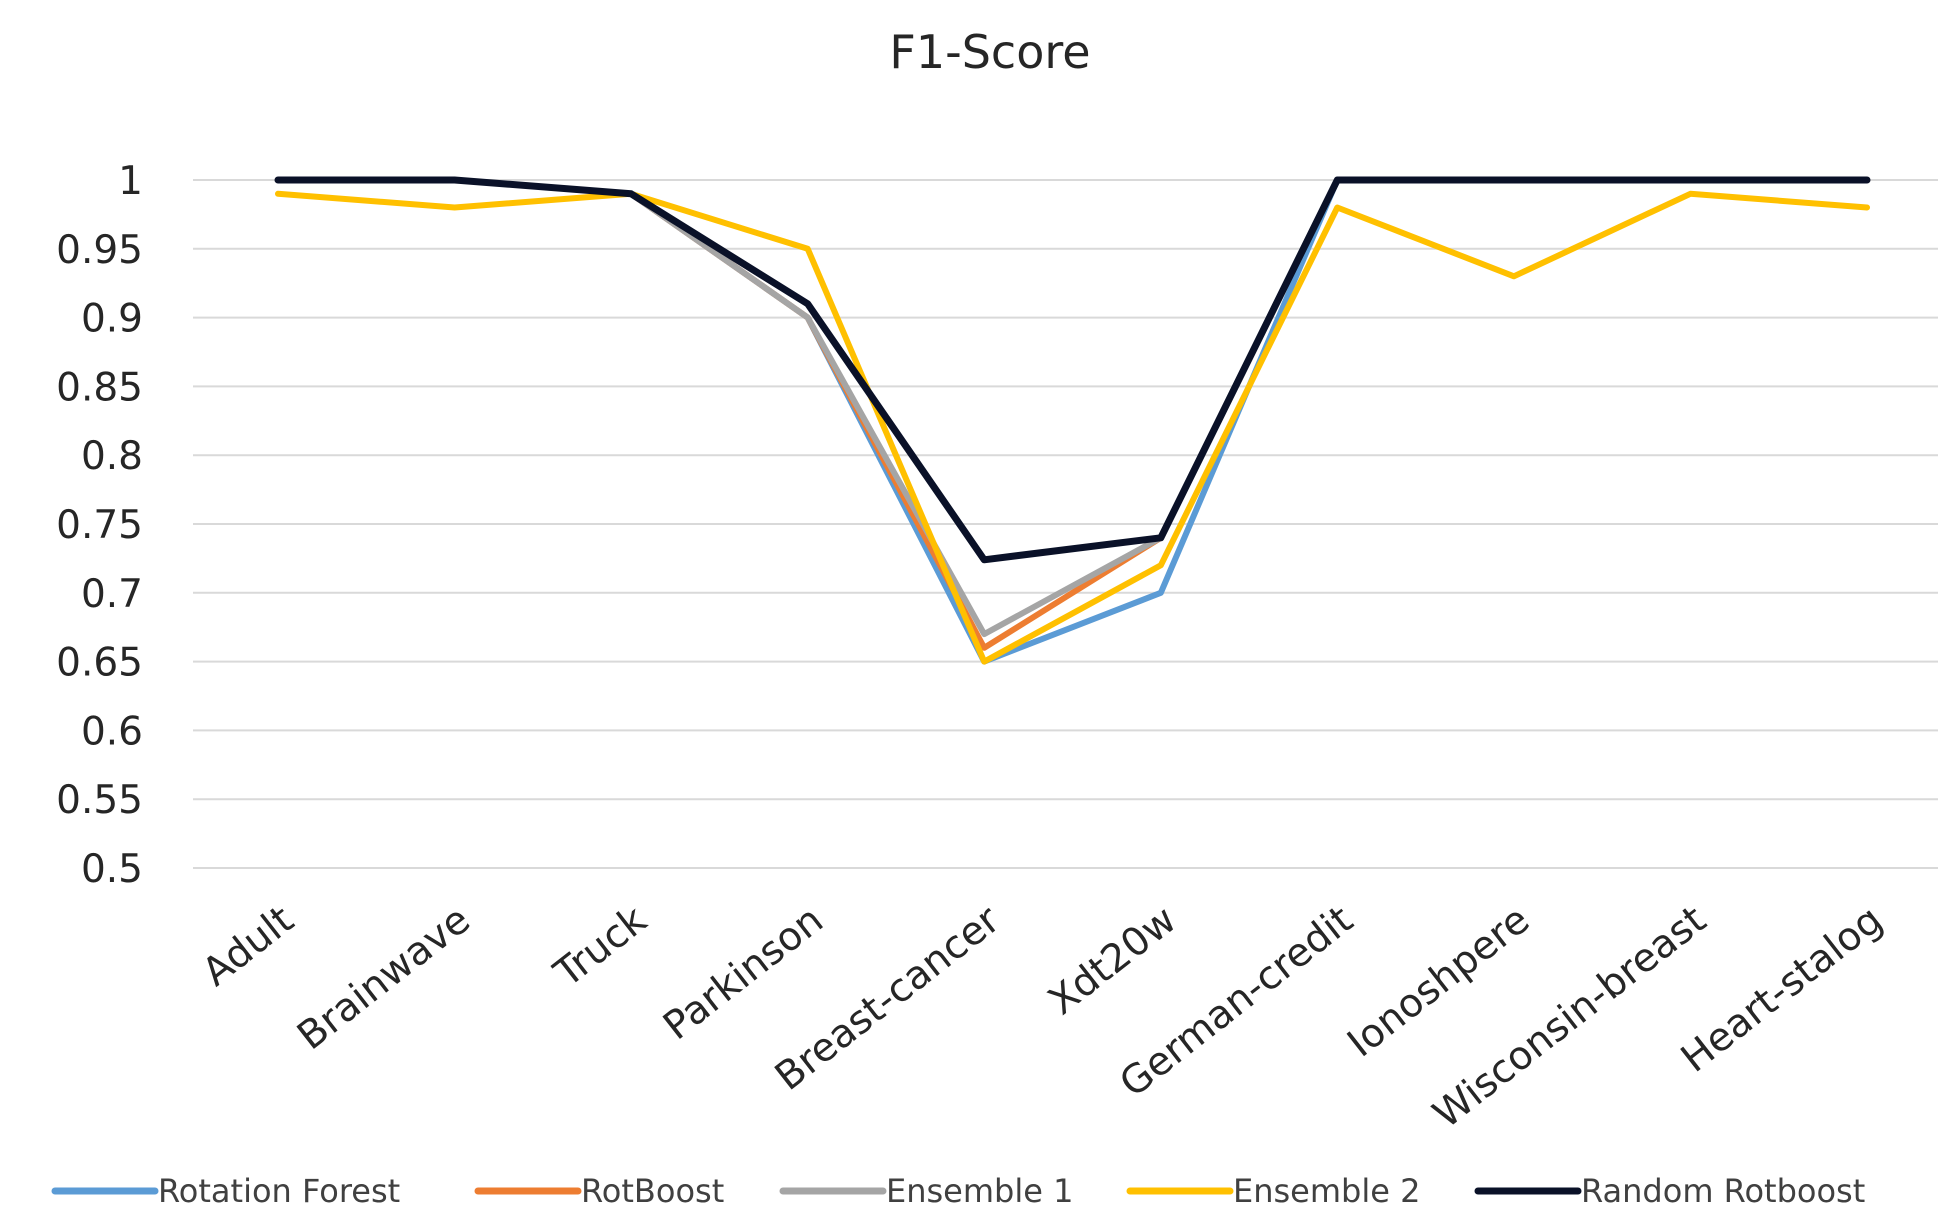  I want to click on y-tick-label: 0.55, so click(99, 800).